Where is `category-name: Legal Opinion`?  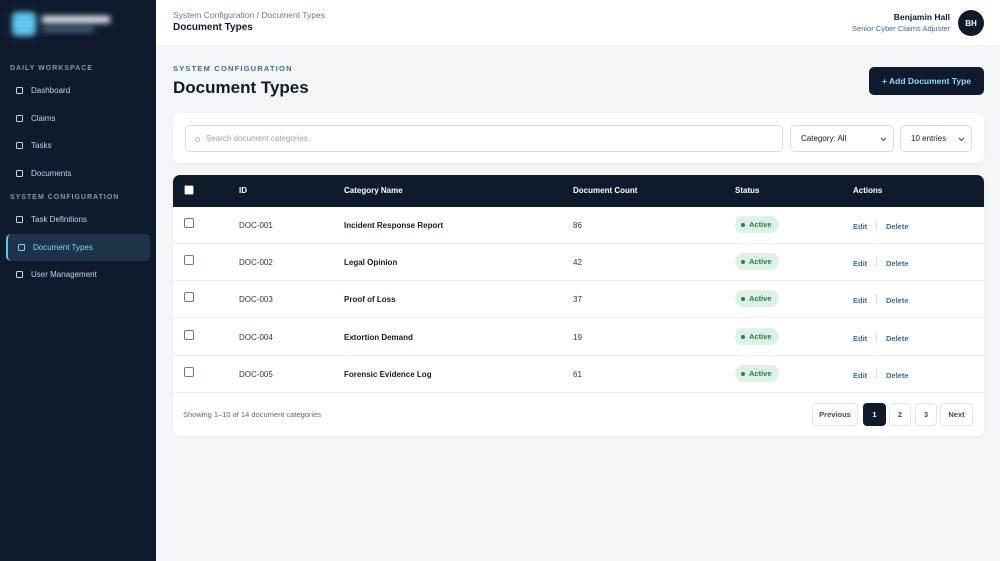
category-name: Legal Opinion is located at coordinates (371, 263).